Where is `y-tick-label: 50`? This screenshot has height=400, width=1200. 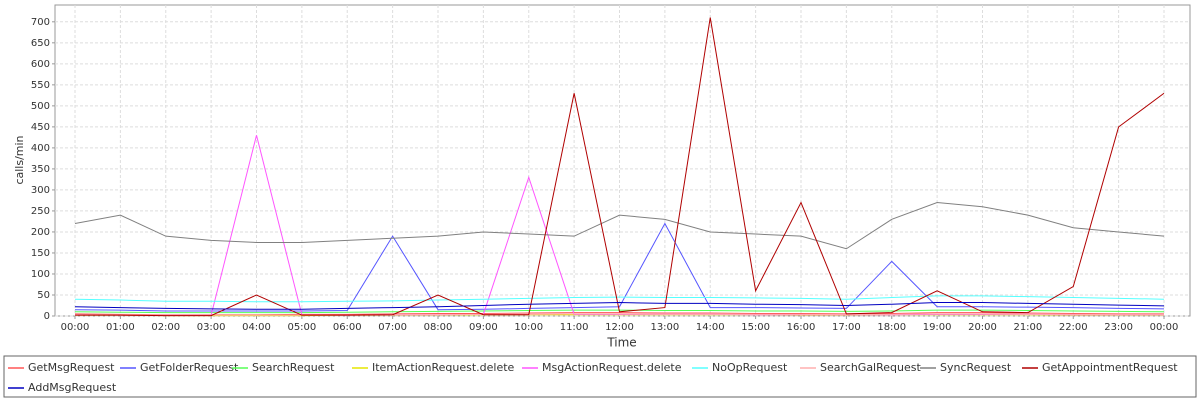 y-tick-label: 50 is located at coordinates (43, 295).